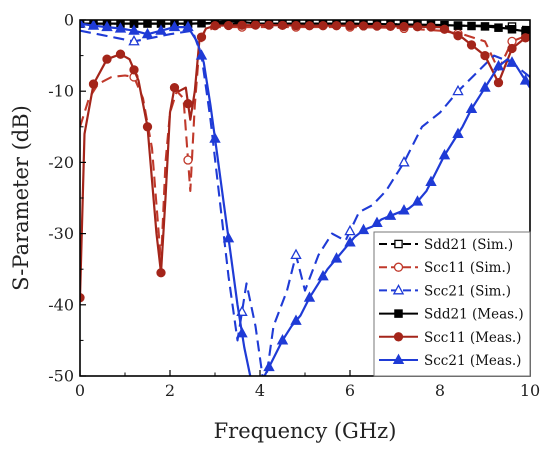 This screenshot has height=452, width=550. What do you see at coordinates (467, 268) in the screenshot?
I see `legend-label: Scc11 (Sim.)` at bounding box center [467, 268].